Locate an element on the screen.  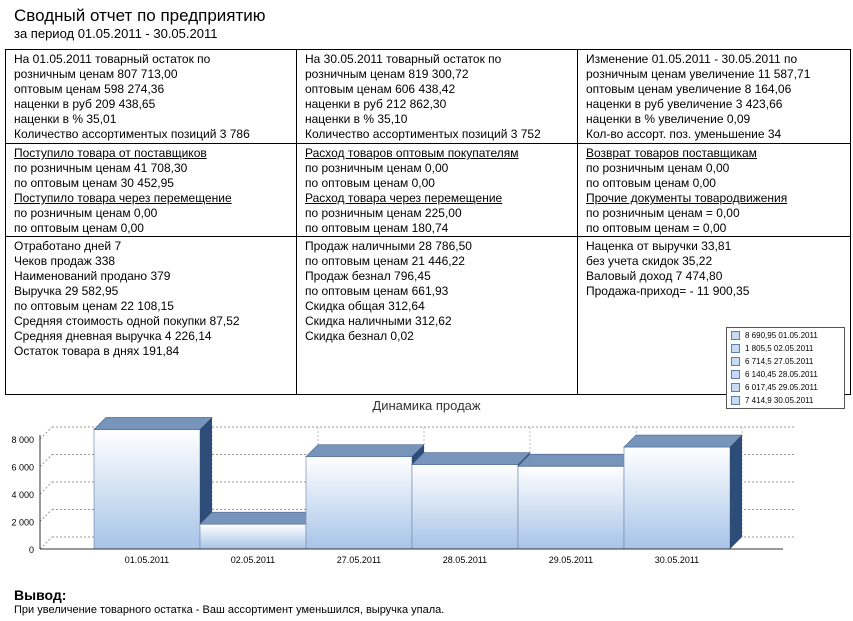
y-tick-label: 4 000 is located at coordinates (22, 495).